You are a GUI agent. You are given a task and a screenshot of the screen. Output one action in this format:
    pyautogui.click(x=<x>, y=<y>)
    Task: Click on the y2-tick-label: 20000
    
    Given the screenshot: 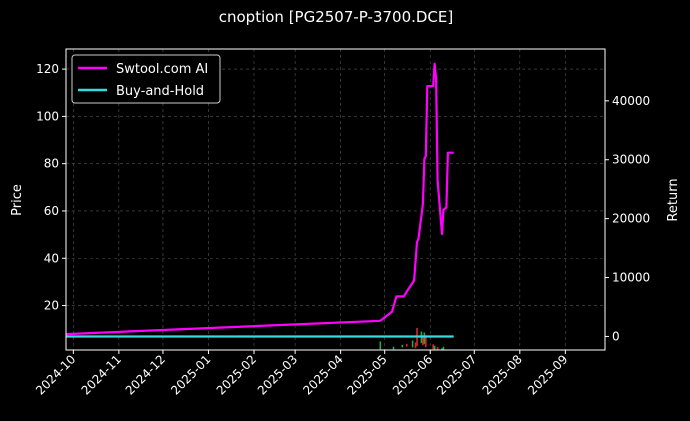 What is the action you would take?
    pyautogui.click(x=631, y=219)
    